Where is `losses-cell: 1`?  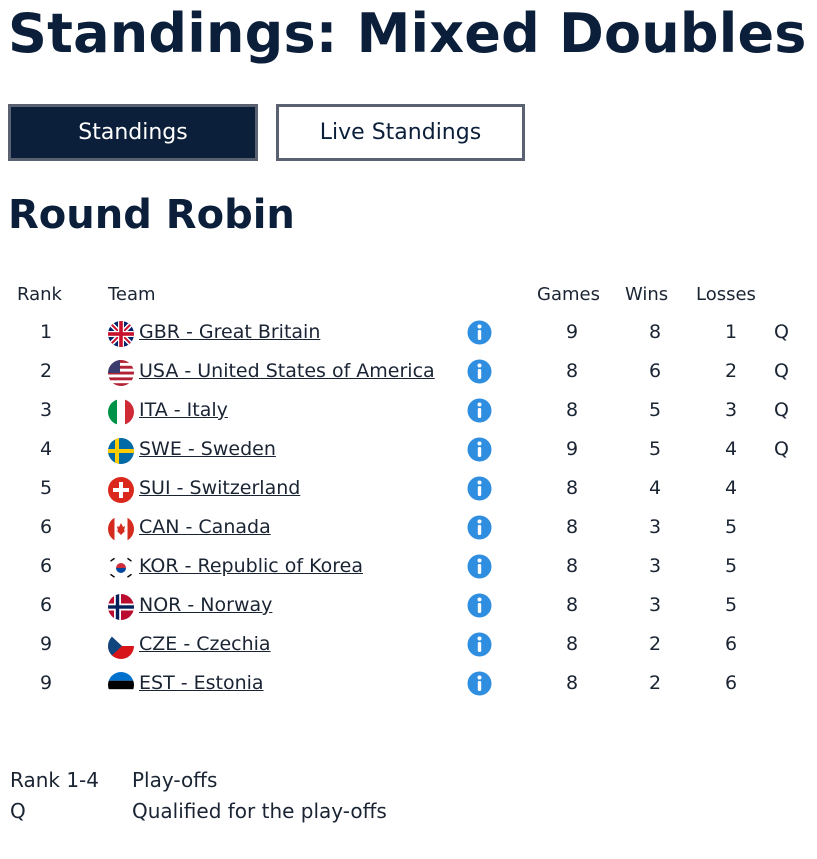
losses-cell: 1 is located at coordinates (731, 332).